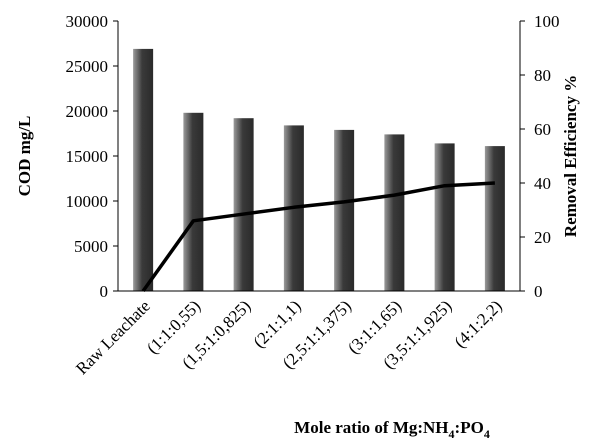  What do you see at coordinates (542, 237) in the screenshot?
I see `right-tick-label-1: 20` at bounding box center [542, 237].